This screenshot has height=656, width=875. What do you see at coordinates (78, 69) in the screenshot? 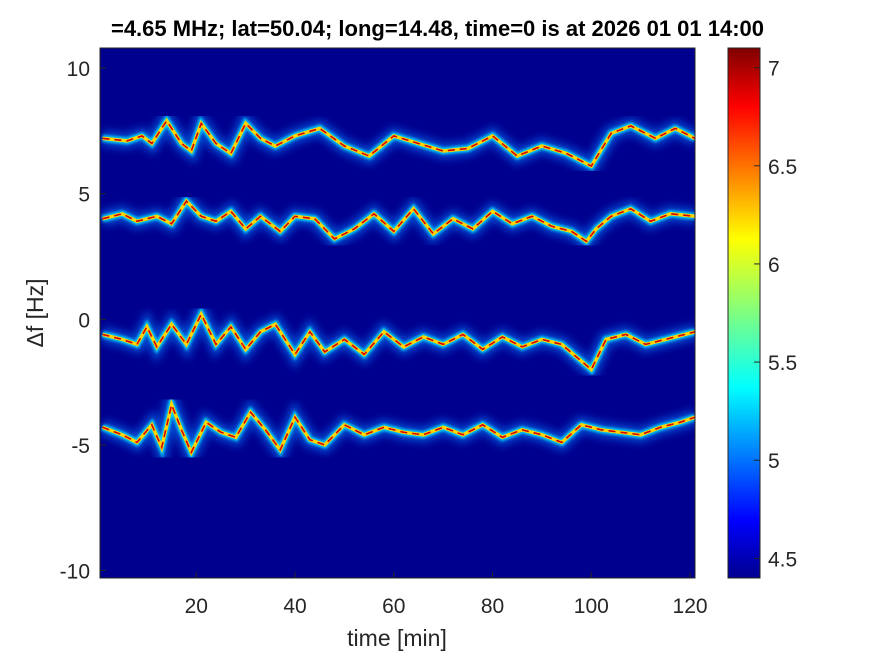
I see `y-tick-label: 10` at bounding box center [78, 69].